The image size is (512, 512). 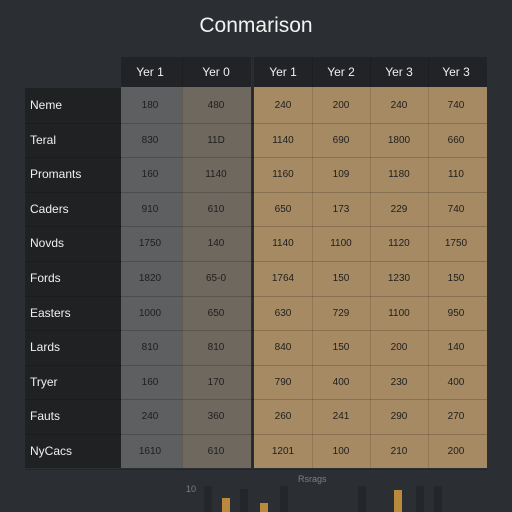 I want to click on row-label: Promants, so click(x=56, y=174).